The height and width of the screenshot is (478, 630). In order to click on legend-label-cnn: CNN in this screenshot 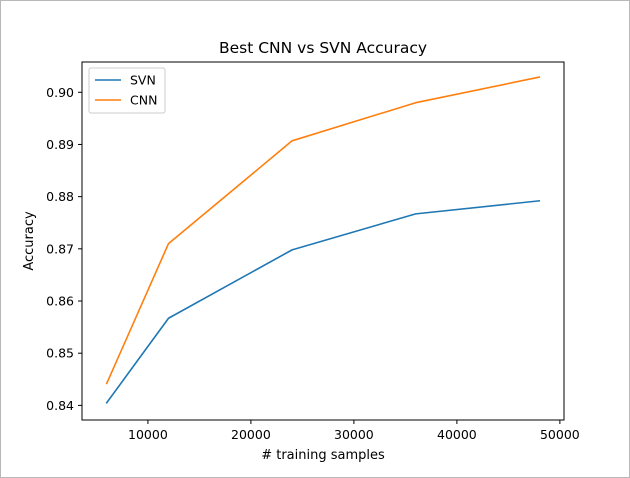, I will do `click(143, 100)`.